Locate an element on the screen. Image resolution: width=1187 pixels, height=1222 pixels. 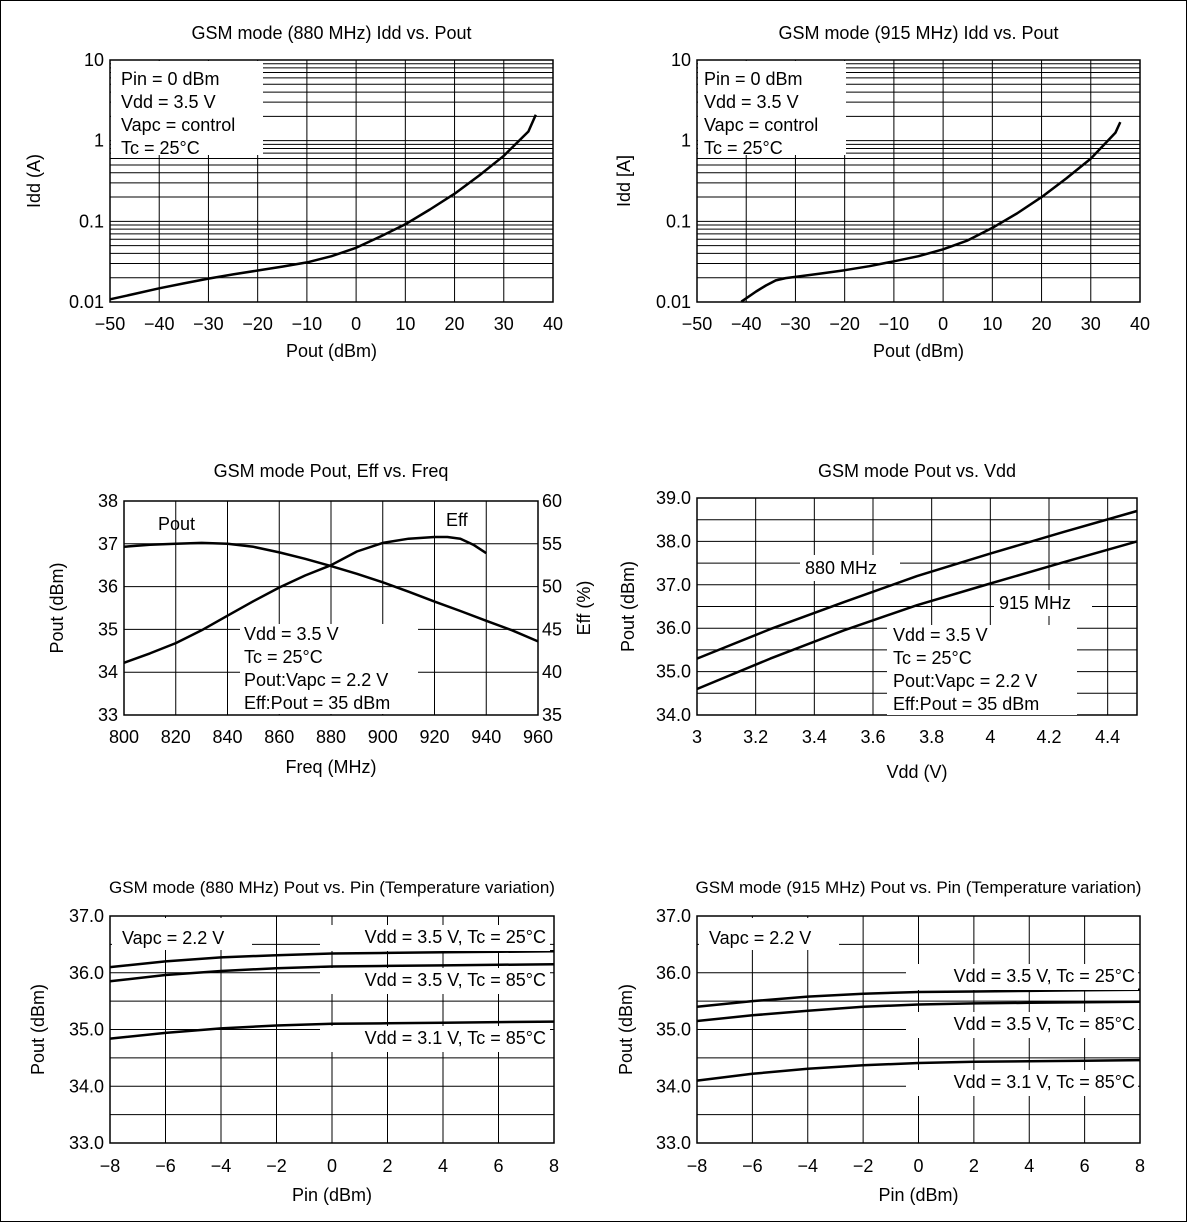
x-axis-label: Pin (dBm) is located at coordinates (332, 1195).